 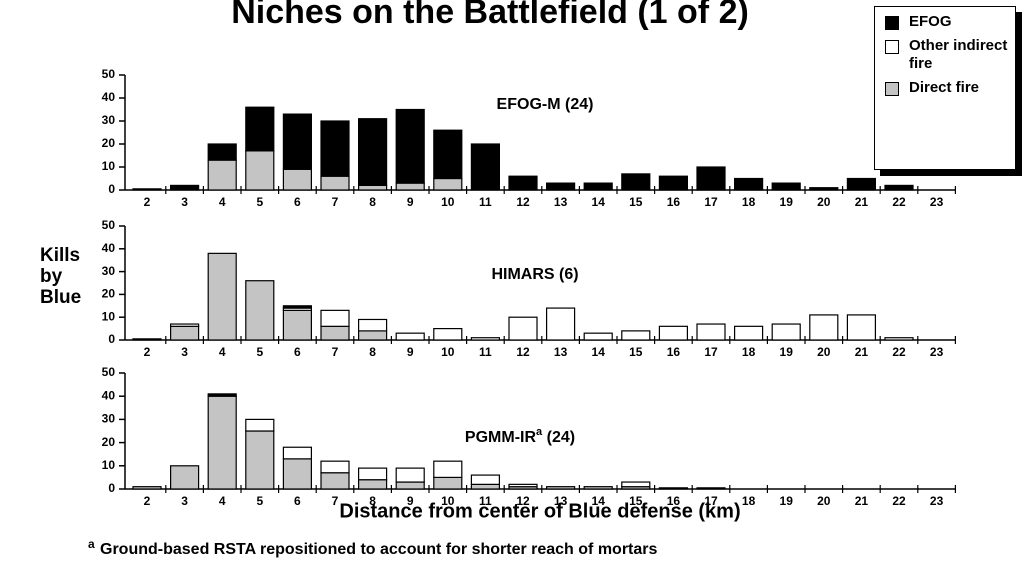 I want to click on panel-title: PGMM-IRa (24), so click(x=520, y=434).